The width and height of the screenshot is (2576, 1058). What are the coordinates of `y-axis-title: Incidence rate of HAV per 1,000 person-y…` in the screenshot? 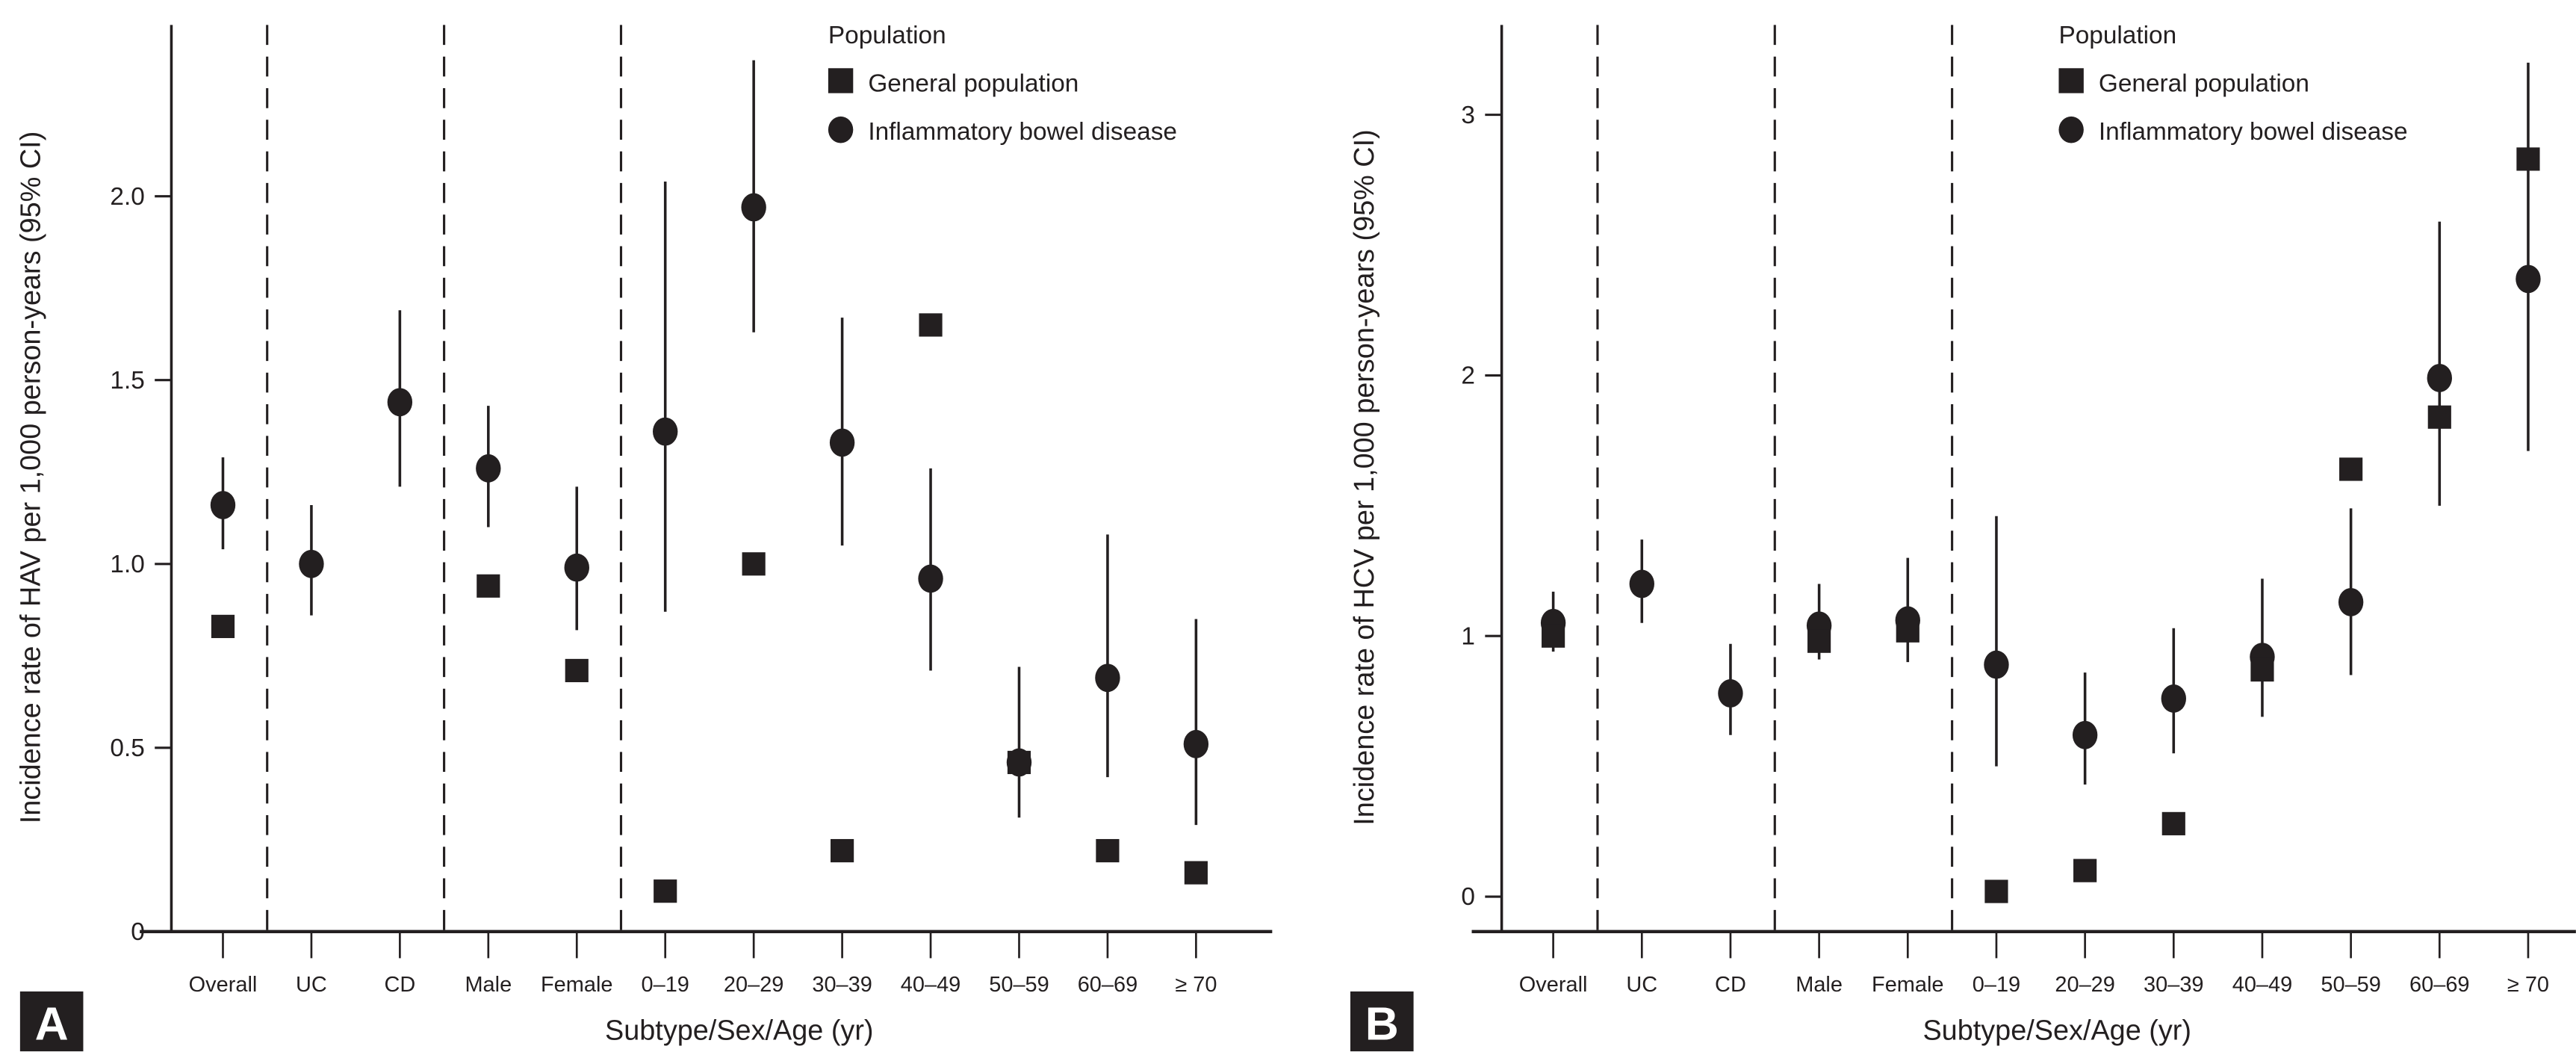 It's located at (32, 478).